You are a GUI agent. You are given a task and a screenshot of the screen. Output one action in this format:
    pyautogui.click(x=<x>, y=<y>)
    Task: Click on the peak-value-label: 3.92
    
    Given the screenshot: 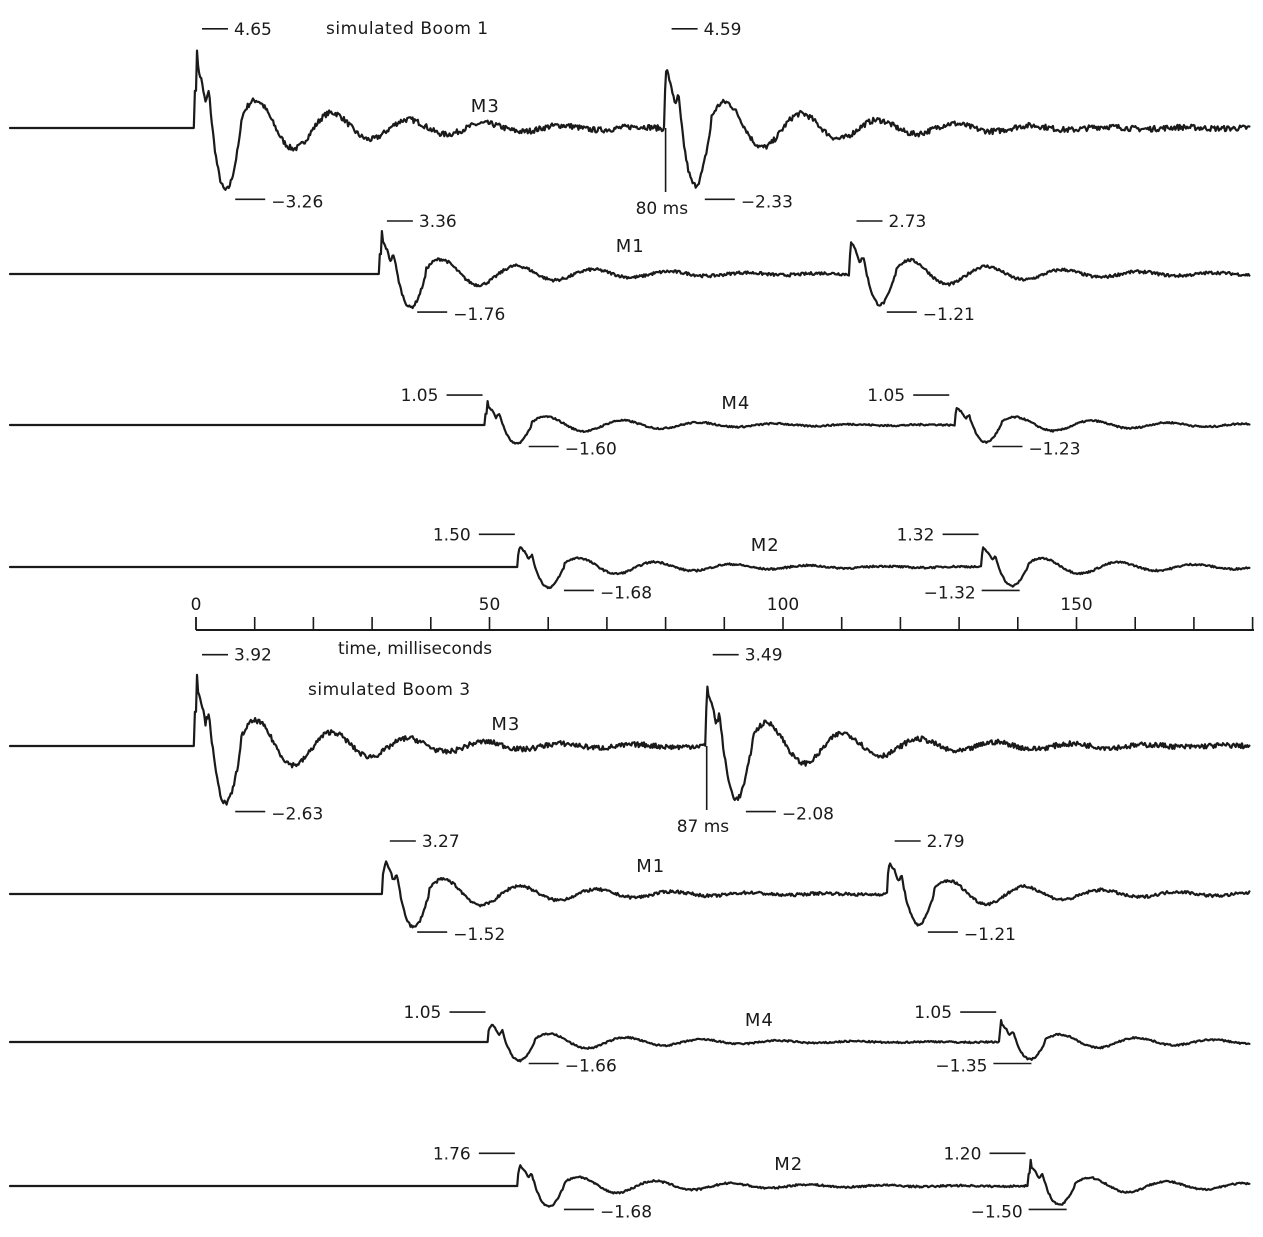 What is the action you would take?
    pyautogui.click(x=253, y=656)
    